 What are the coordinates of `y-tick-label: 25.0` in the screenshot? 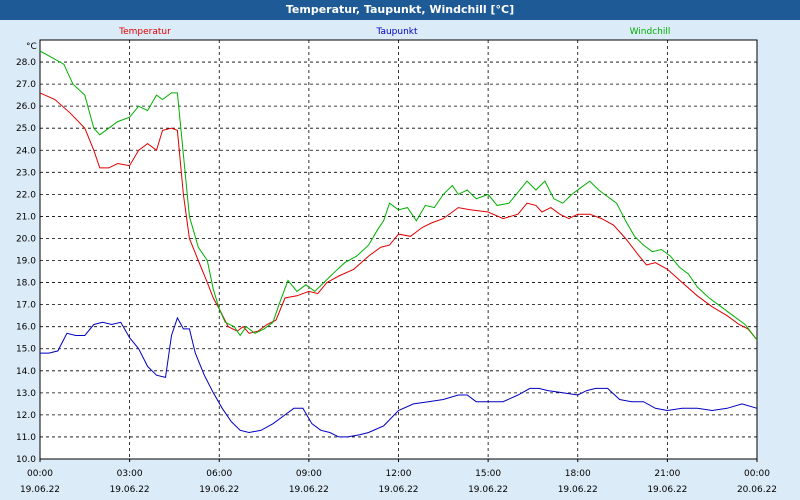 It's located at (26, 129).